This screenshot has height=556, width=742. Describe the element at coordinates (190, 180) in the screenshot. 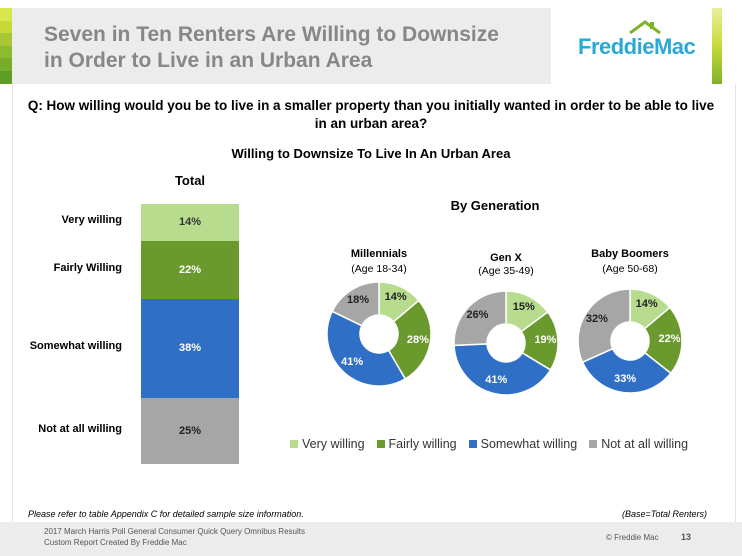

I see `total-bar-title: Total` at that location.